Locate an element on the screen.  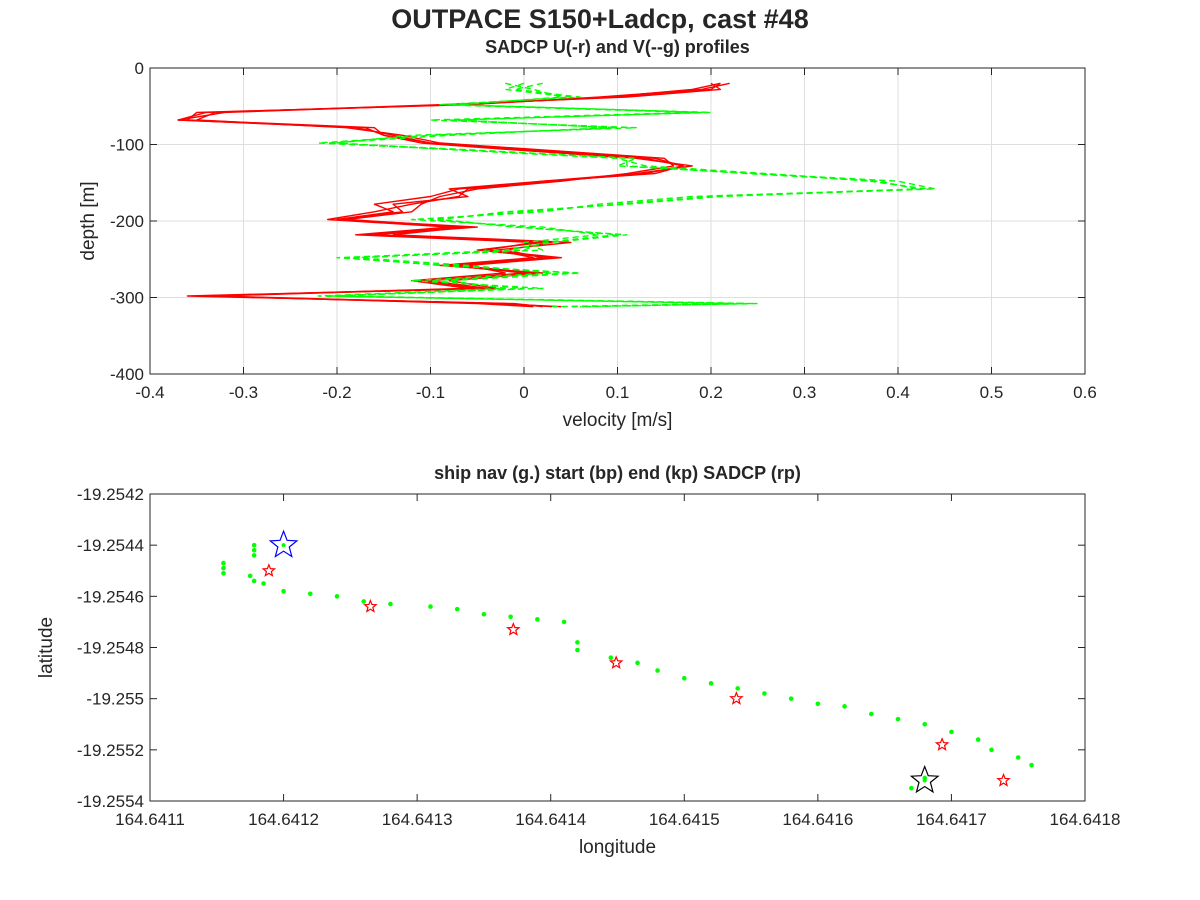
y-tick-label: -19.2544 is located at coordinates (110, 545).